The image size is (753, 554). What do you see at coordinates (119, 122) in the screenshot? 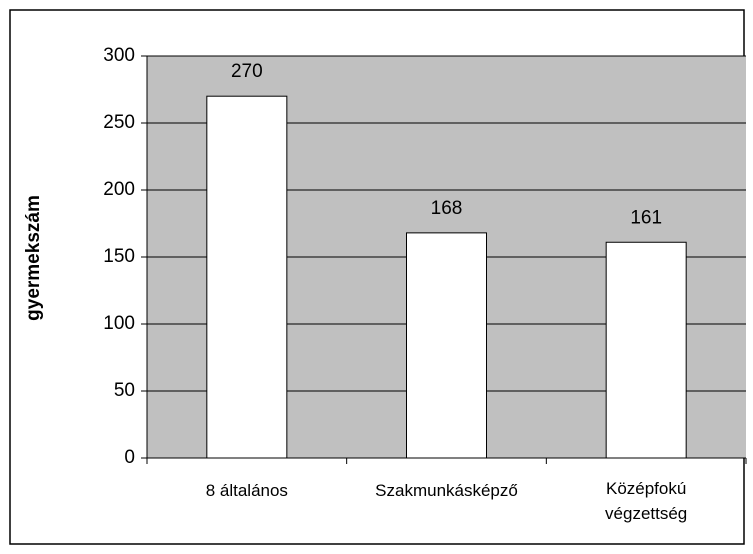
I see `y-tick-label: 250` at bounding box center [119, 122].